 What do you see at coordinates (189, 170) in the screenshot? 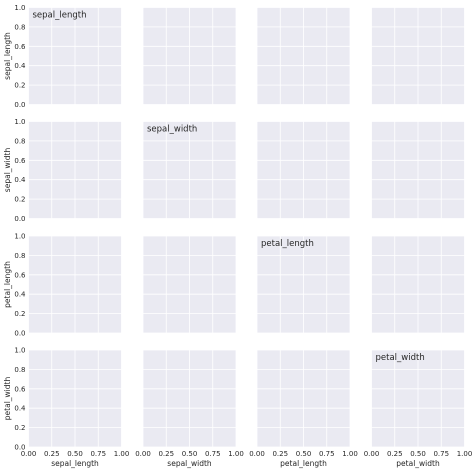
I see `panel-sepal_width-vs-sepal_width: sepal_width` at bounding box center [189, 170].